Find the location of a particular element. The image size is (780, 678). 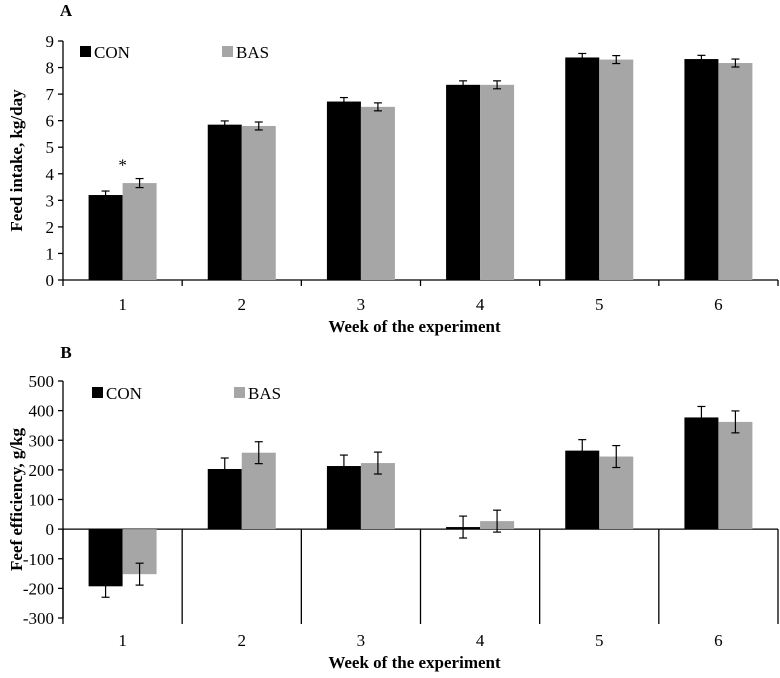

y-tick-label: 2 is located at coordinates (50, 227).